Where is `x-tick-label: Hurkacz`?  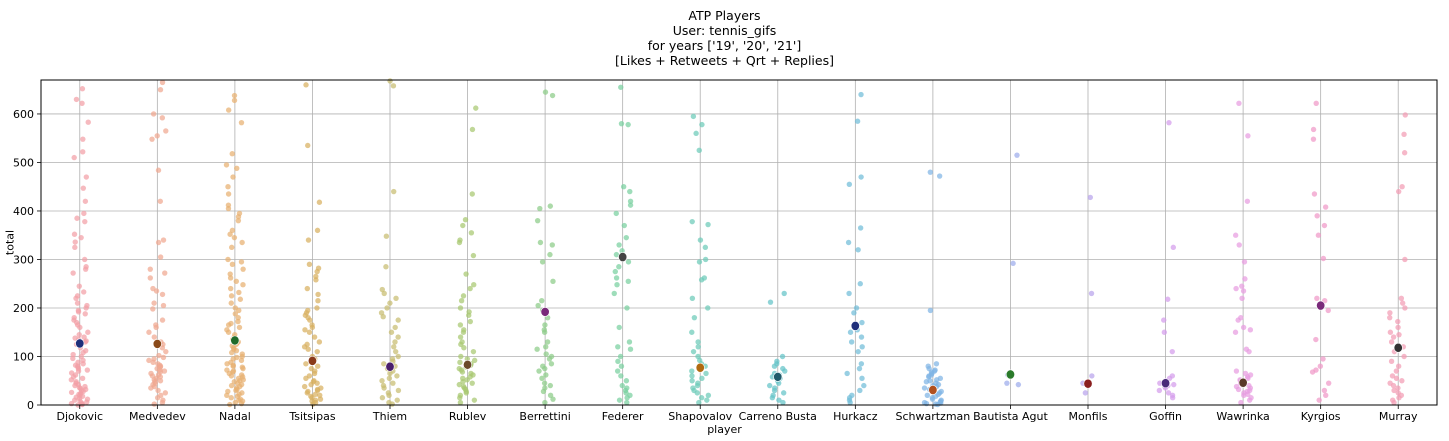
x-tick-label: Hurkacz is located at coordinates (855, 416).